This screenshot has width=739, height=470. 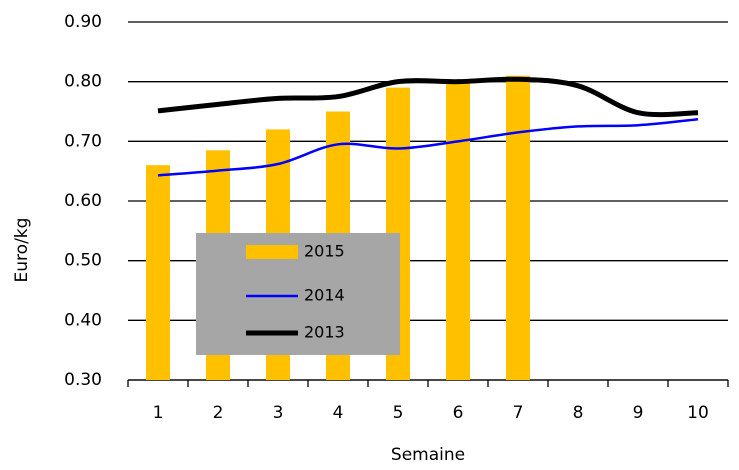 I want to click on y-tick-label: 0.90, so click(x=83, y=22).